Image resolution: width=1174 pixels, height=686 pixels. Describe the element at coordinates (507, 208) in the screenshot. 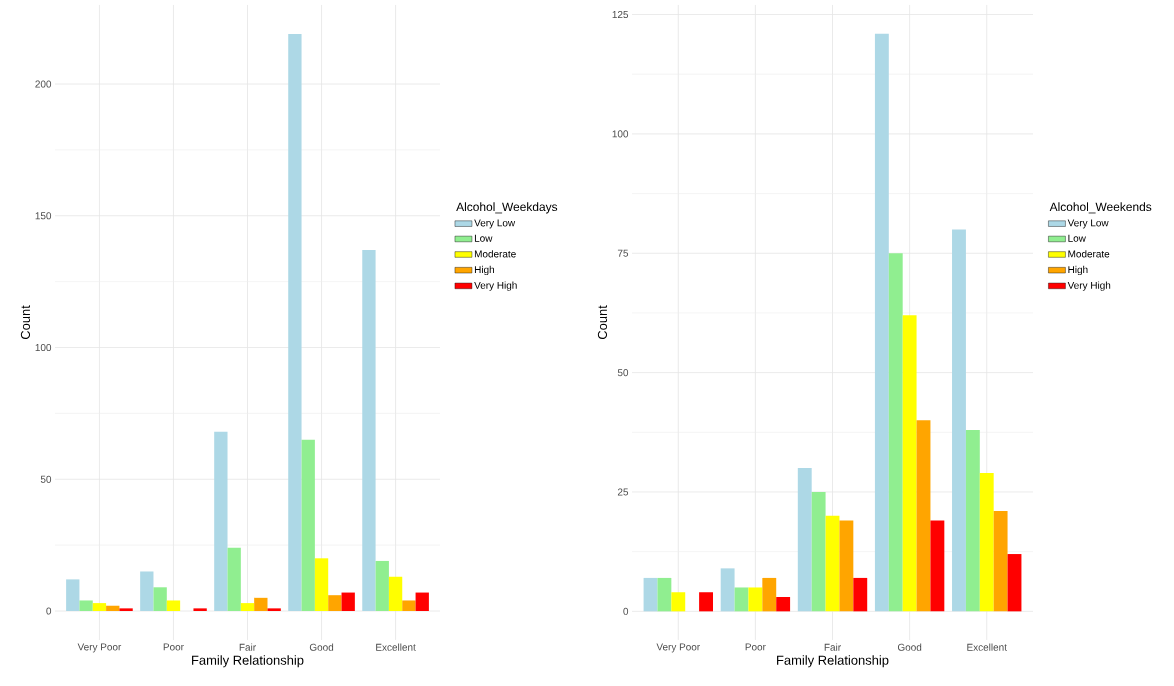

I see `legend-title: Alcohol_Weekdays` at that location.